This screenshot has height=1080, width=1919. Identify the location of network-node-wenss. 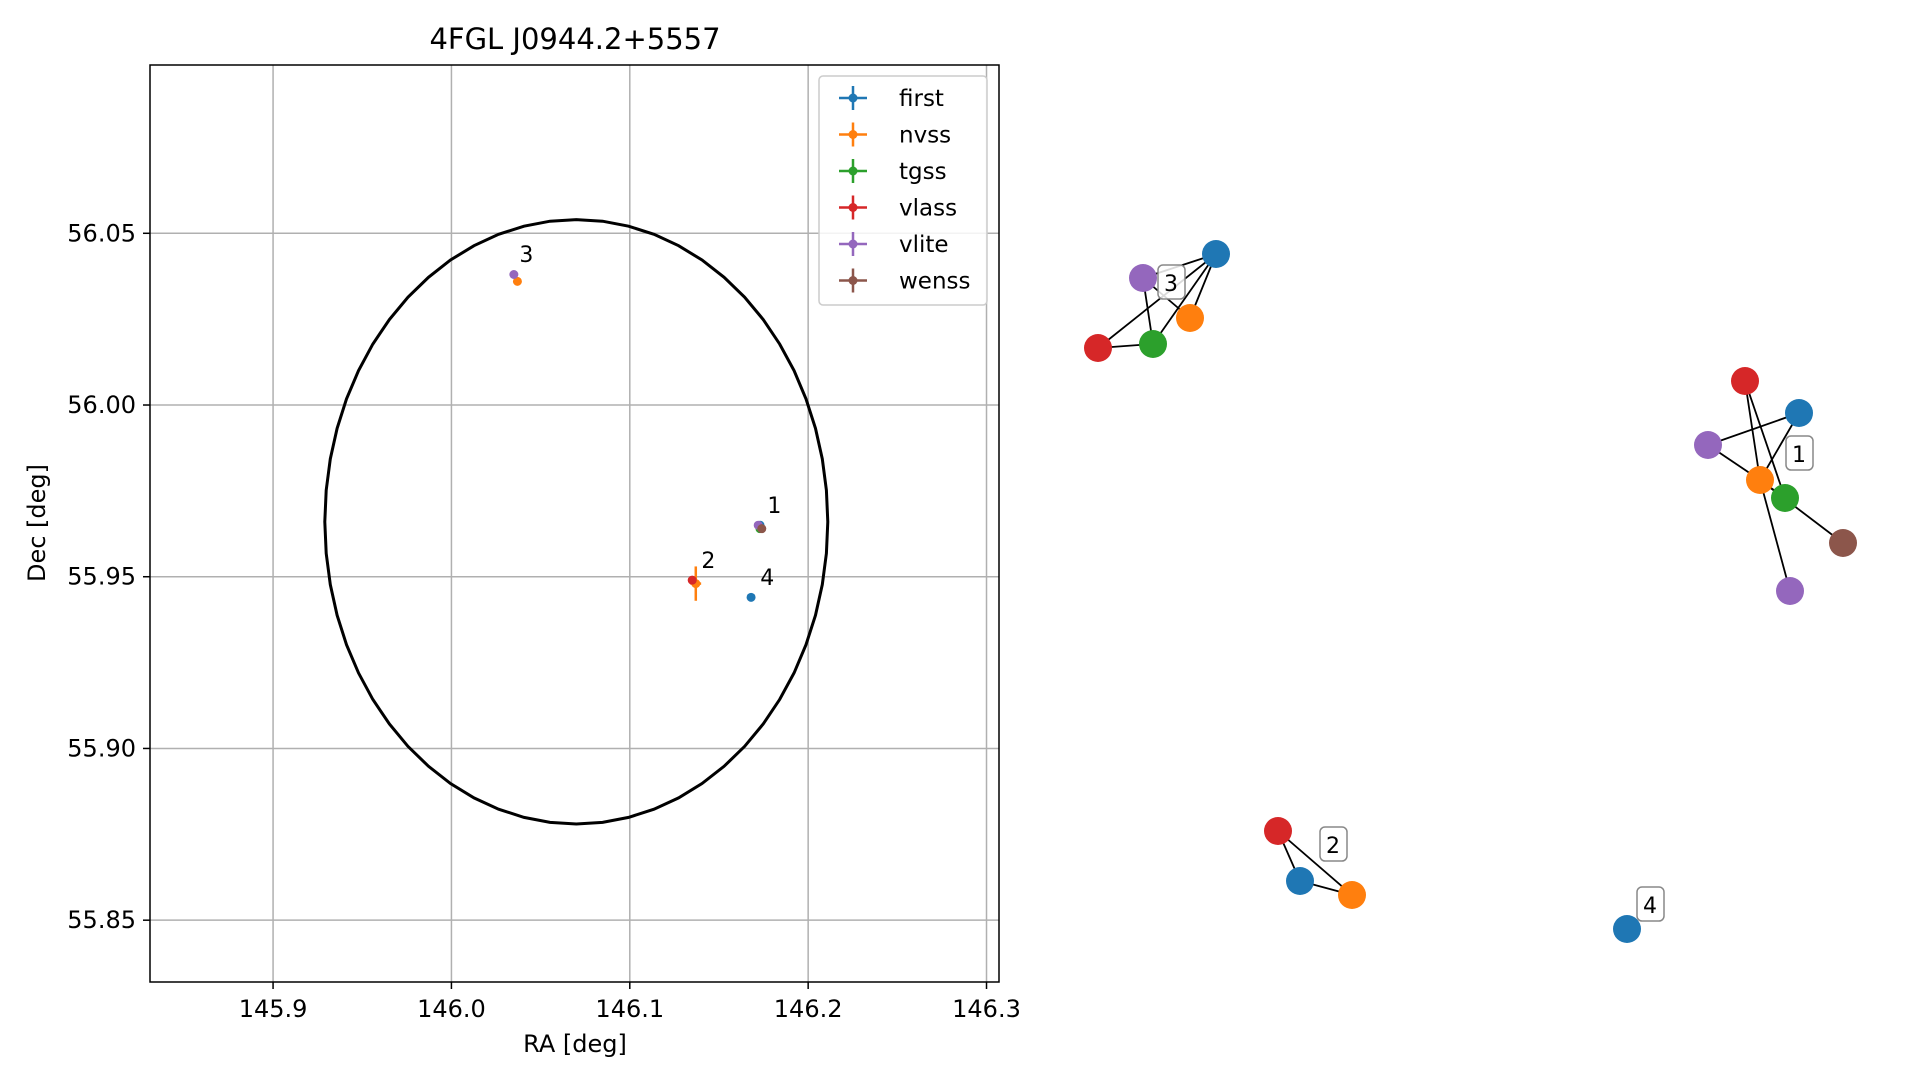
(1843, 543).